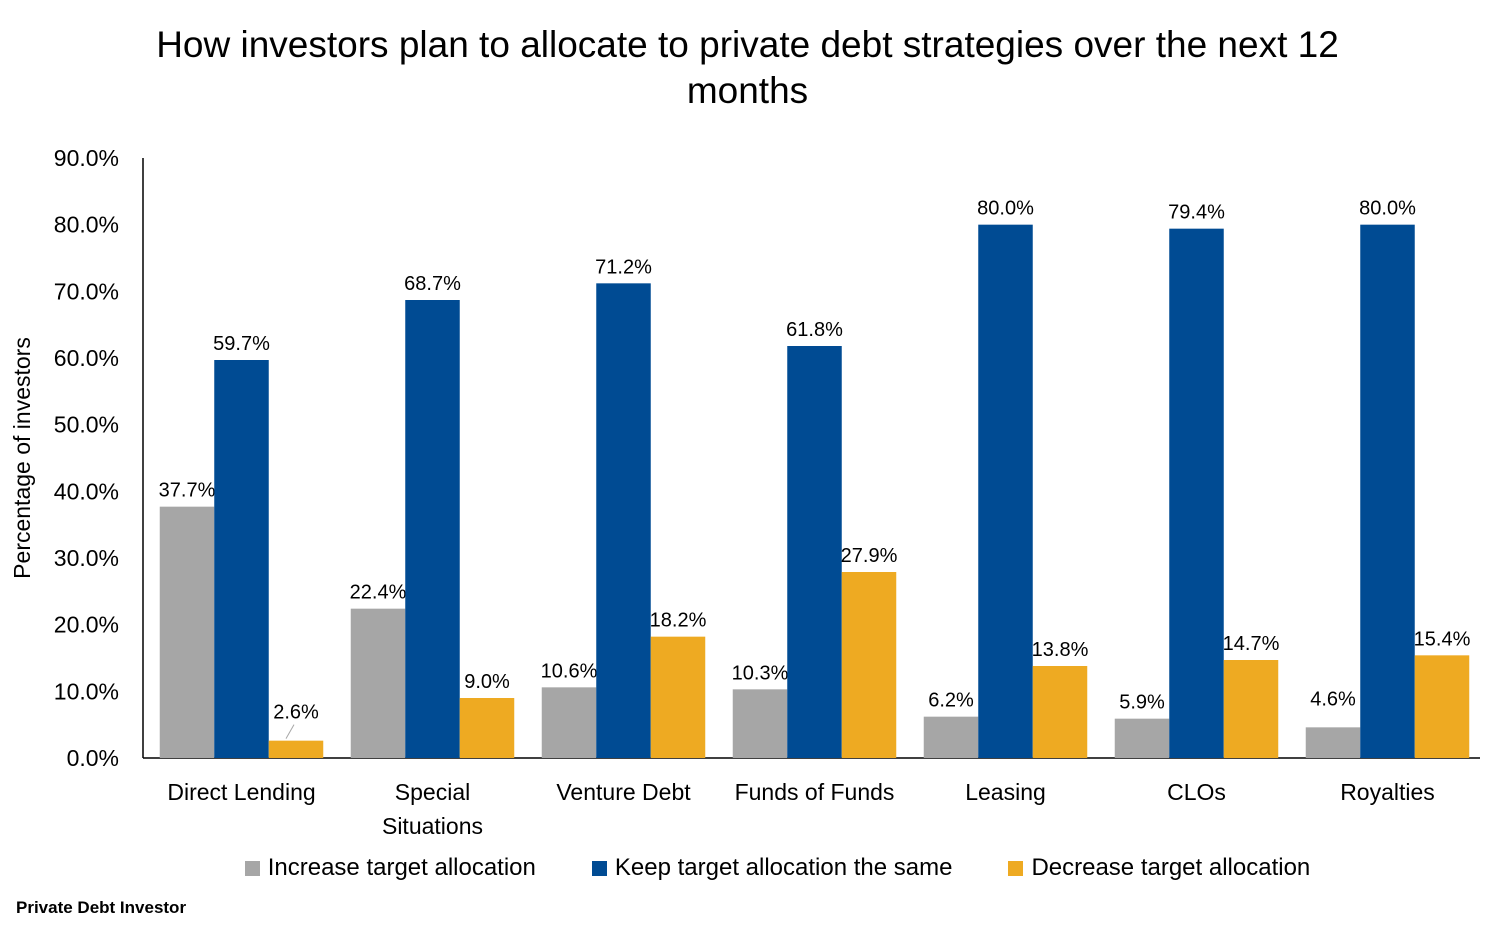 The height and width of the screenshot is (929, 1495). I want to click on data-label: 10.3%, so click(760, 673).